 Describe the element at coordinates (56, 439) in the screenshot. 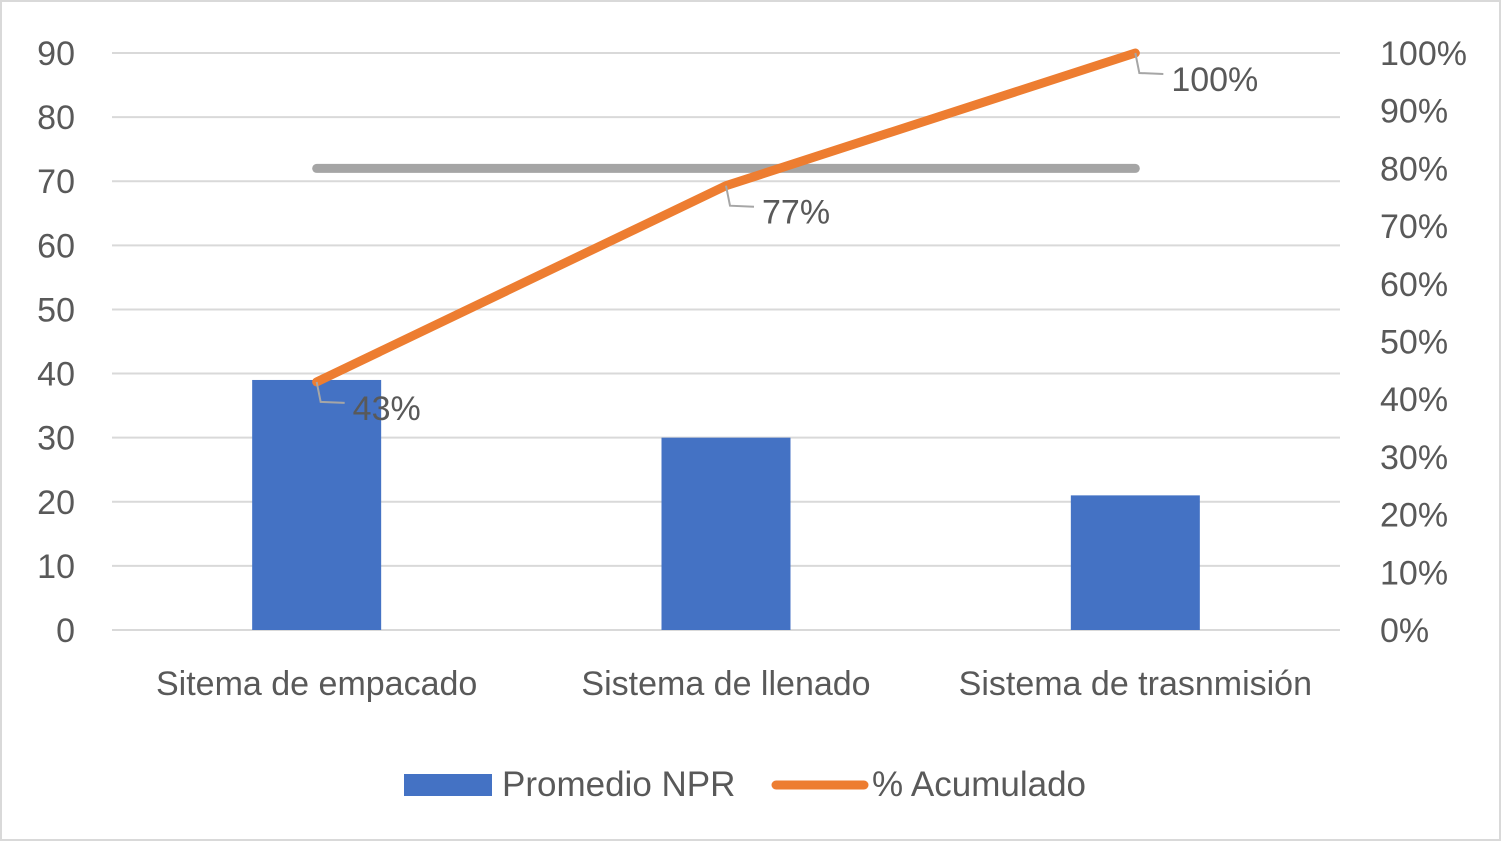

I see `y-tick-label: 30` at that location.